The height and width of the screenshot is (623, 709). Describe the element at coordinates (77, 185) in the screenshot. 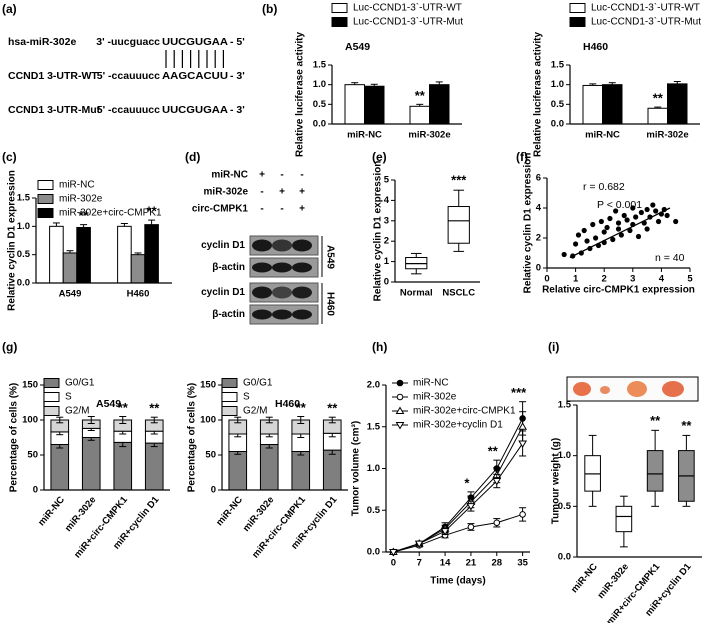

I see `legend-label: miR-NC` at that location.